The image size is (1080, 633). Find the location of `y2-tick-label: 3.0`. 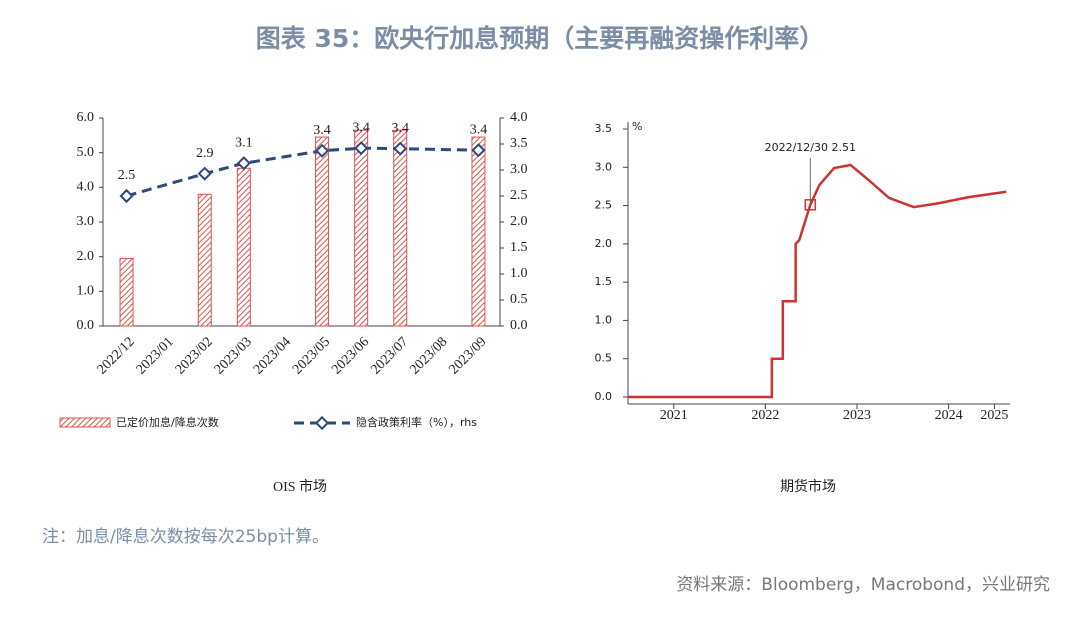

y2-tick-label: 3.0 is located at coordinates (519, 169).